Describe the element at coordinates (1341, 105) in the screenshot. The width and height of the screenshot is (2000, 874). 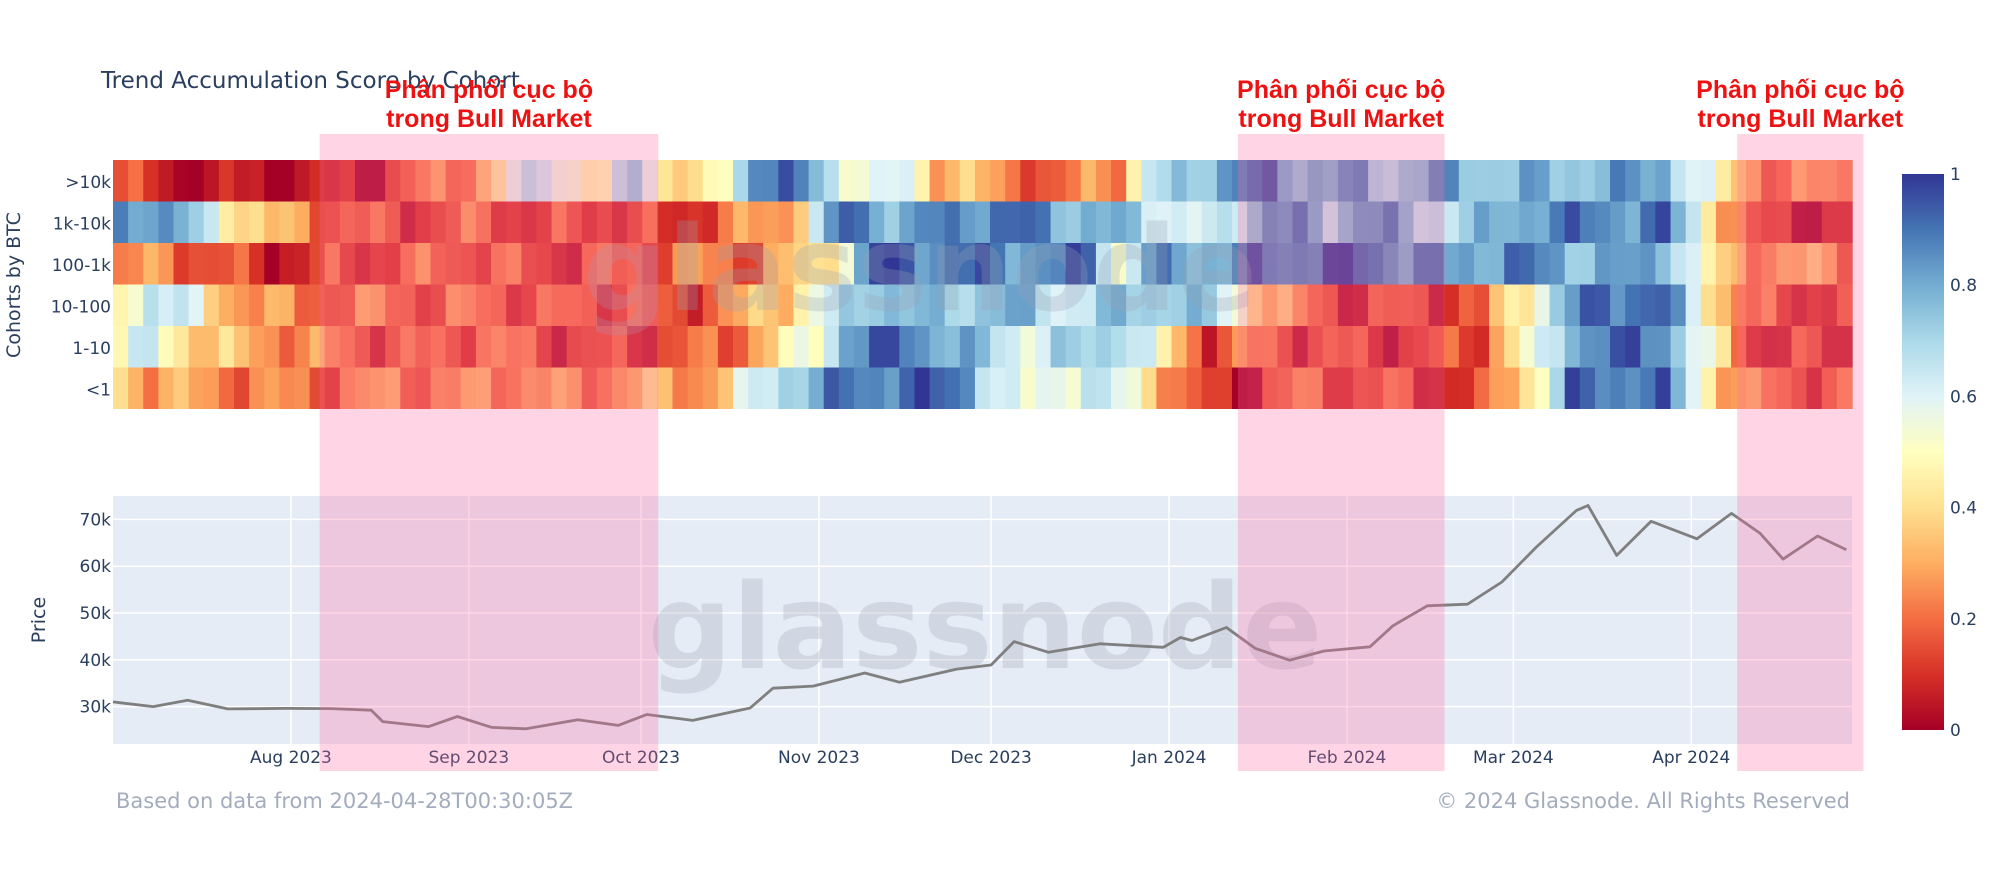
I see `annotation-label: Phân phối cục bộ trong Bull Market` at that location.